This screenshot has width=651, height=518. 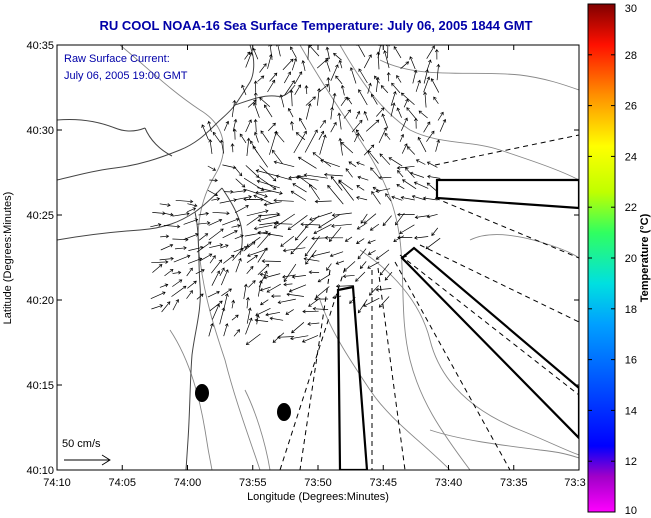 What do you see at coordinates (8, 258) in the screenshot?
I see `y-axis-label: Latitude (Degrees:Minutes)` at bounding box center [8, 258].